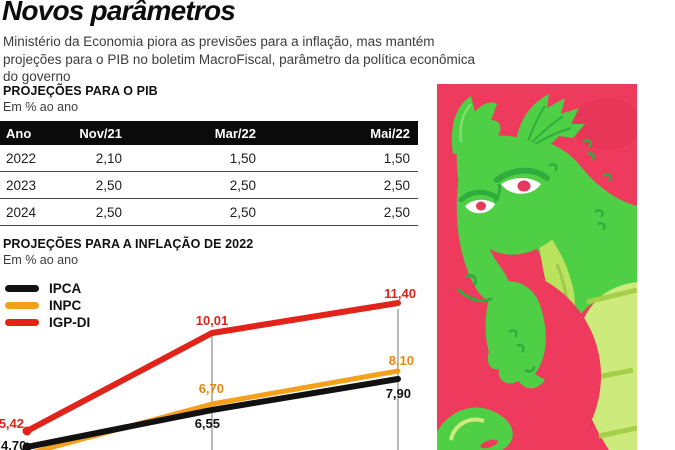 The image size is (675, 450). I want to click on inflation-section-title: PROJEÇÕES PARA A INFLAÇÃO DE 2022, so click(128, 244).